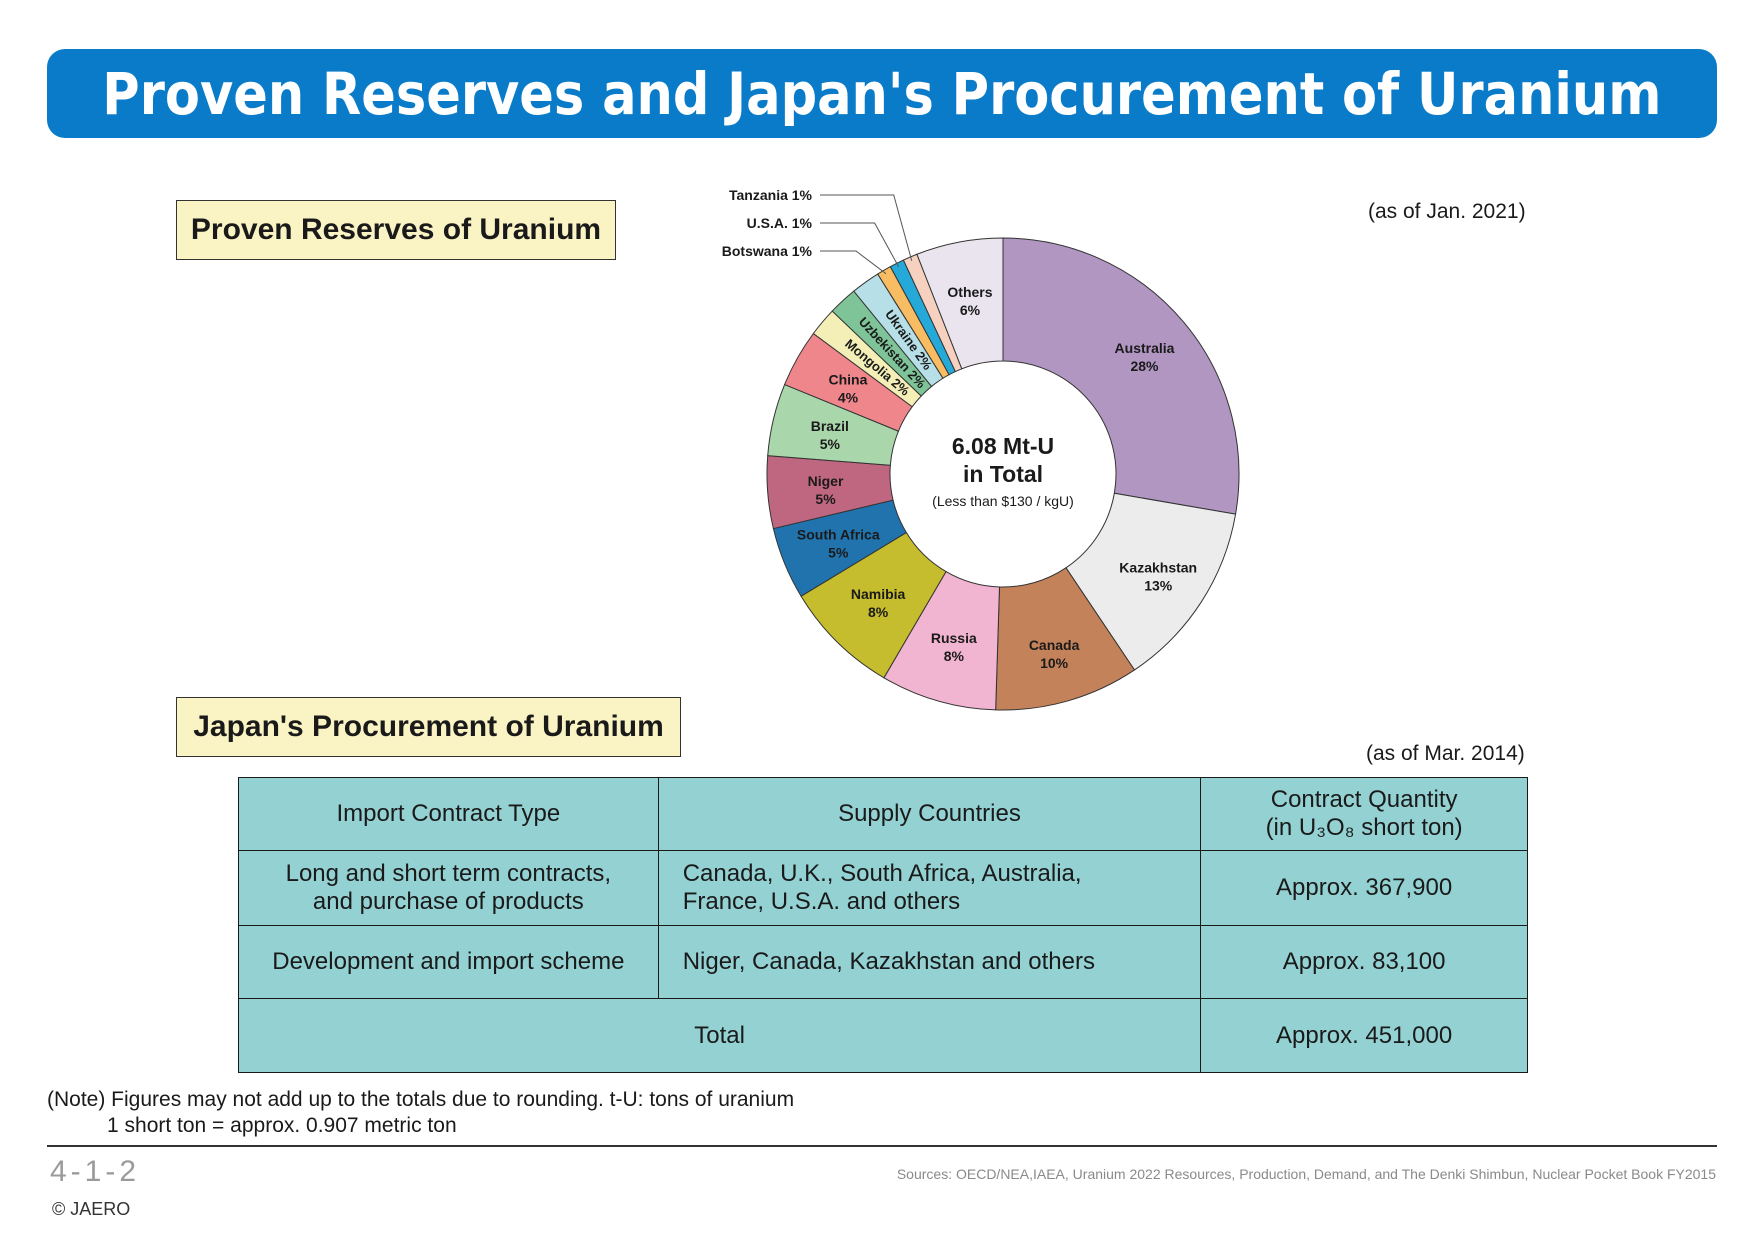  Describe the element at coordinates (719, 1035) in the screenshot. I see `total-label: Total` at that location.